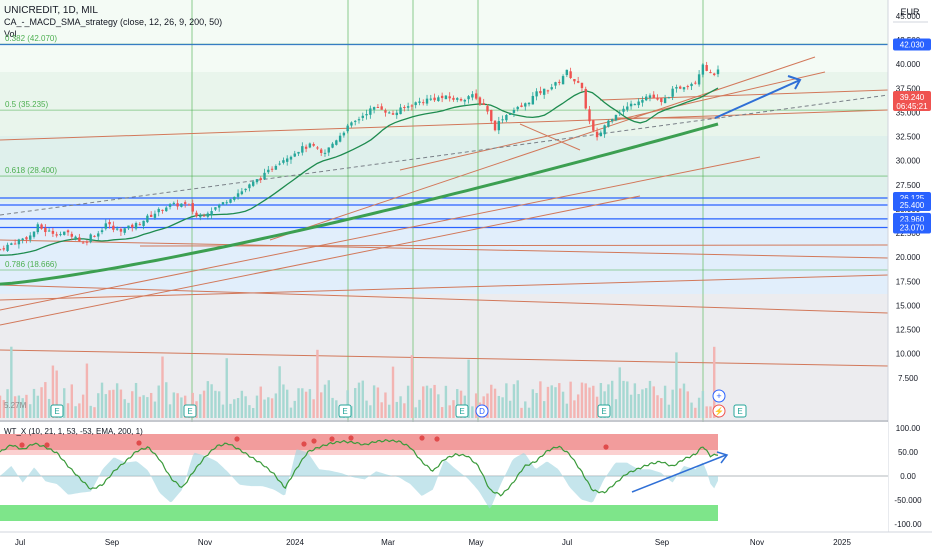 This screenshot has height=550, width=932. Describe the element at coordinates (912, 227) in the screenshot. I see `level-price-label: 23.070` at that location.